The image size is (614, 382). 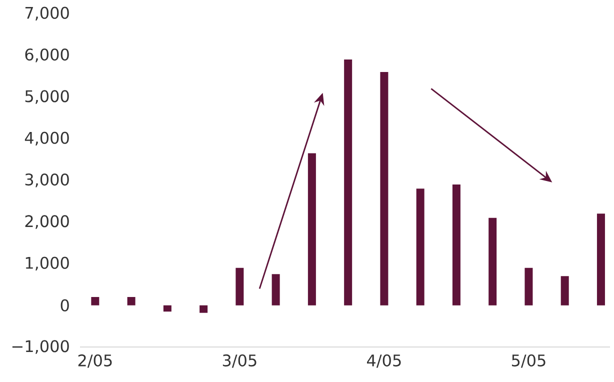 I want to click on y-tick-label: 0, so click(x=64, y=305).